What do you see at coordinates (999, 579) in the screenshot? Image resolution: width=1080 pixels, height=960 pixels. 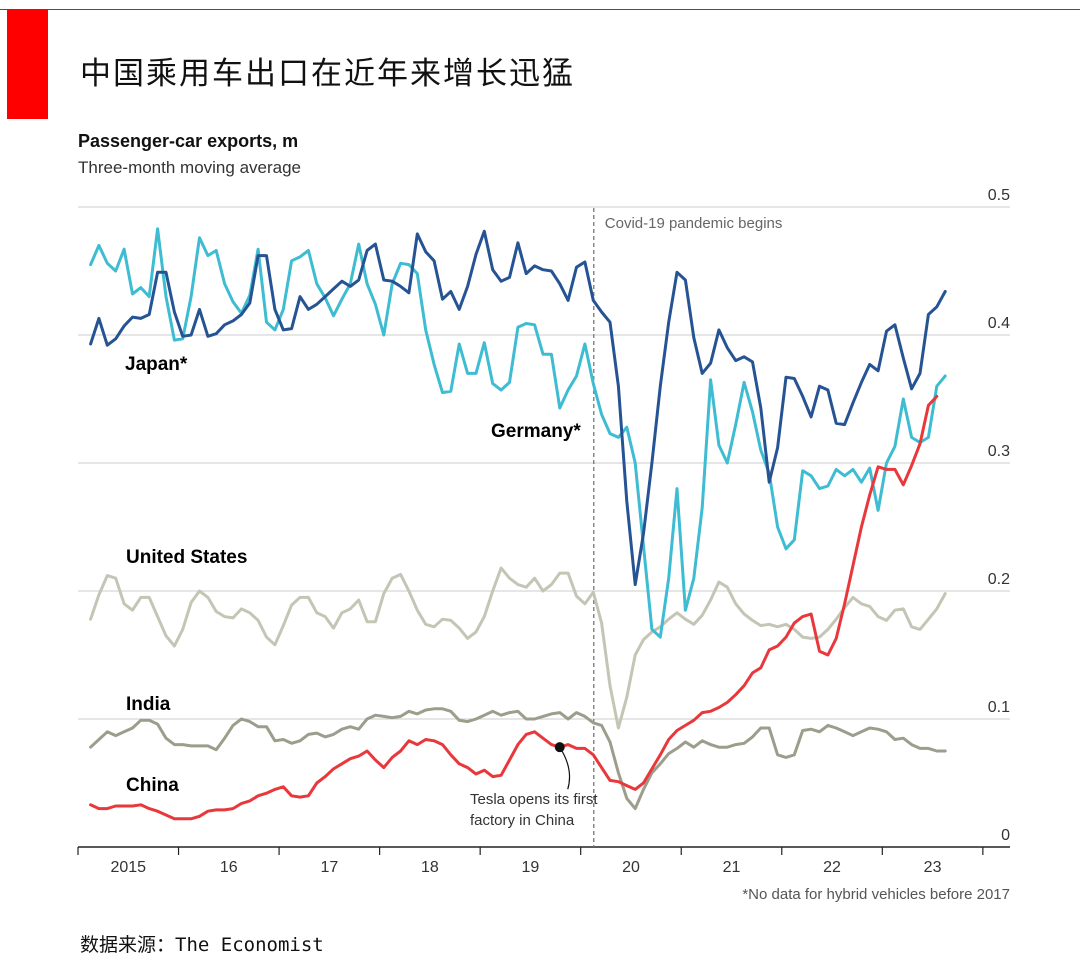 I see `y-tick-label: 0.2` at bounding box center [999, 579].